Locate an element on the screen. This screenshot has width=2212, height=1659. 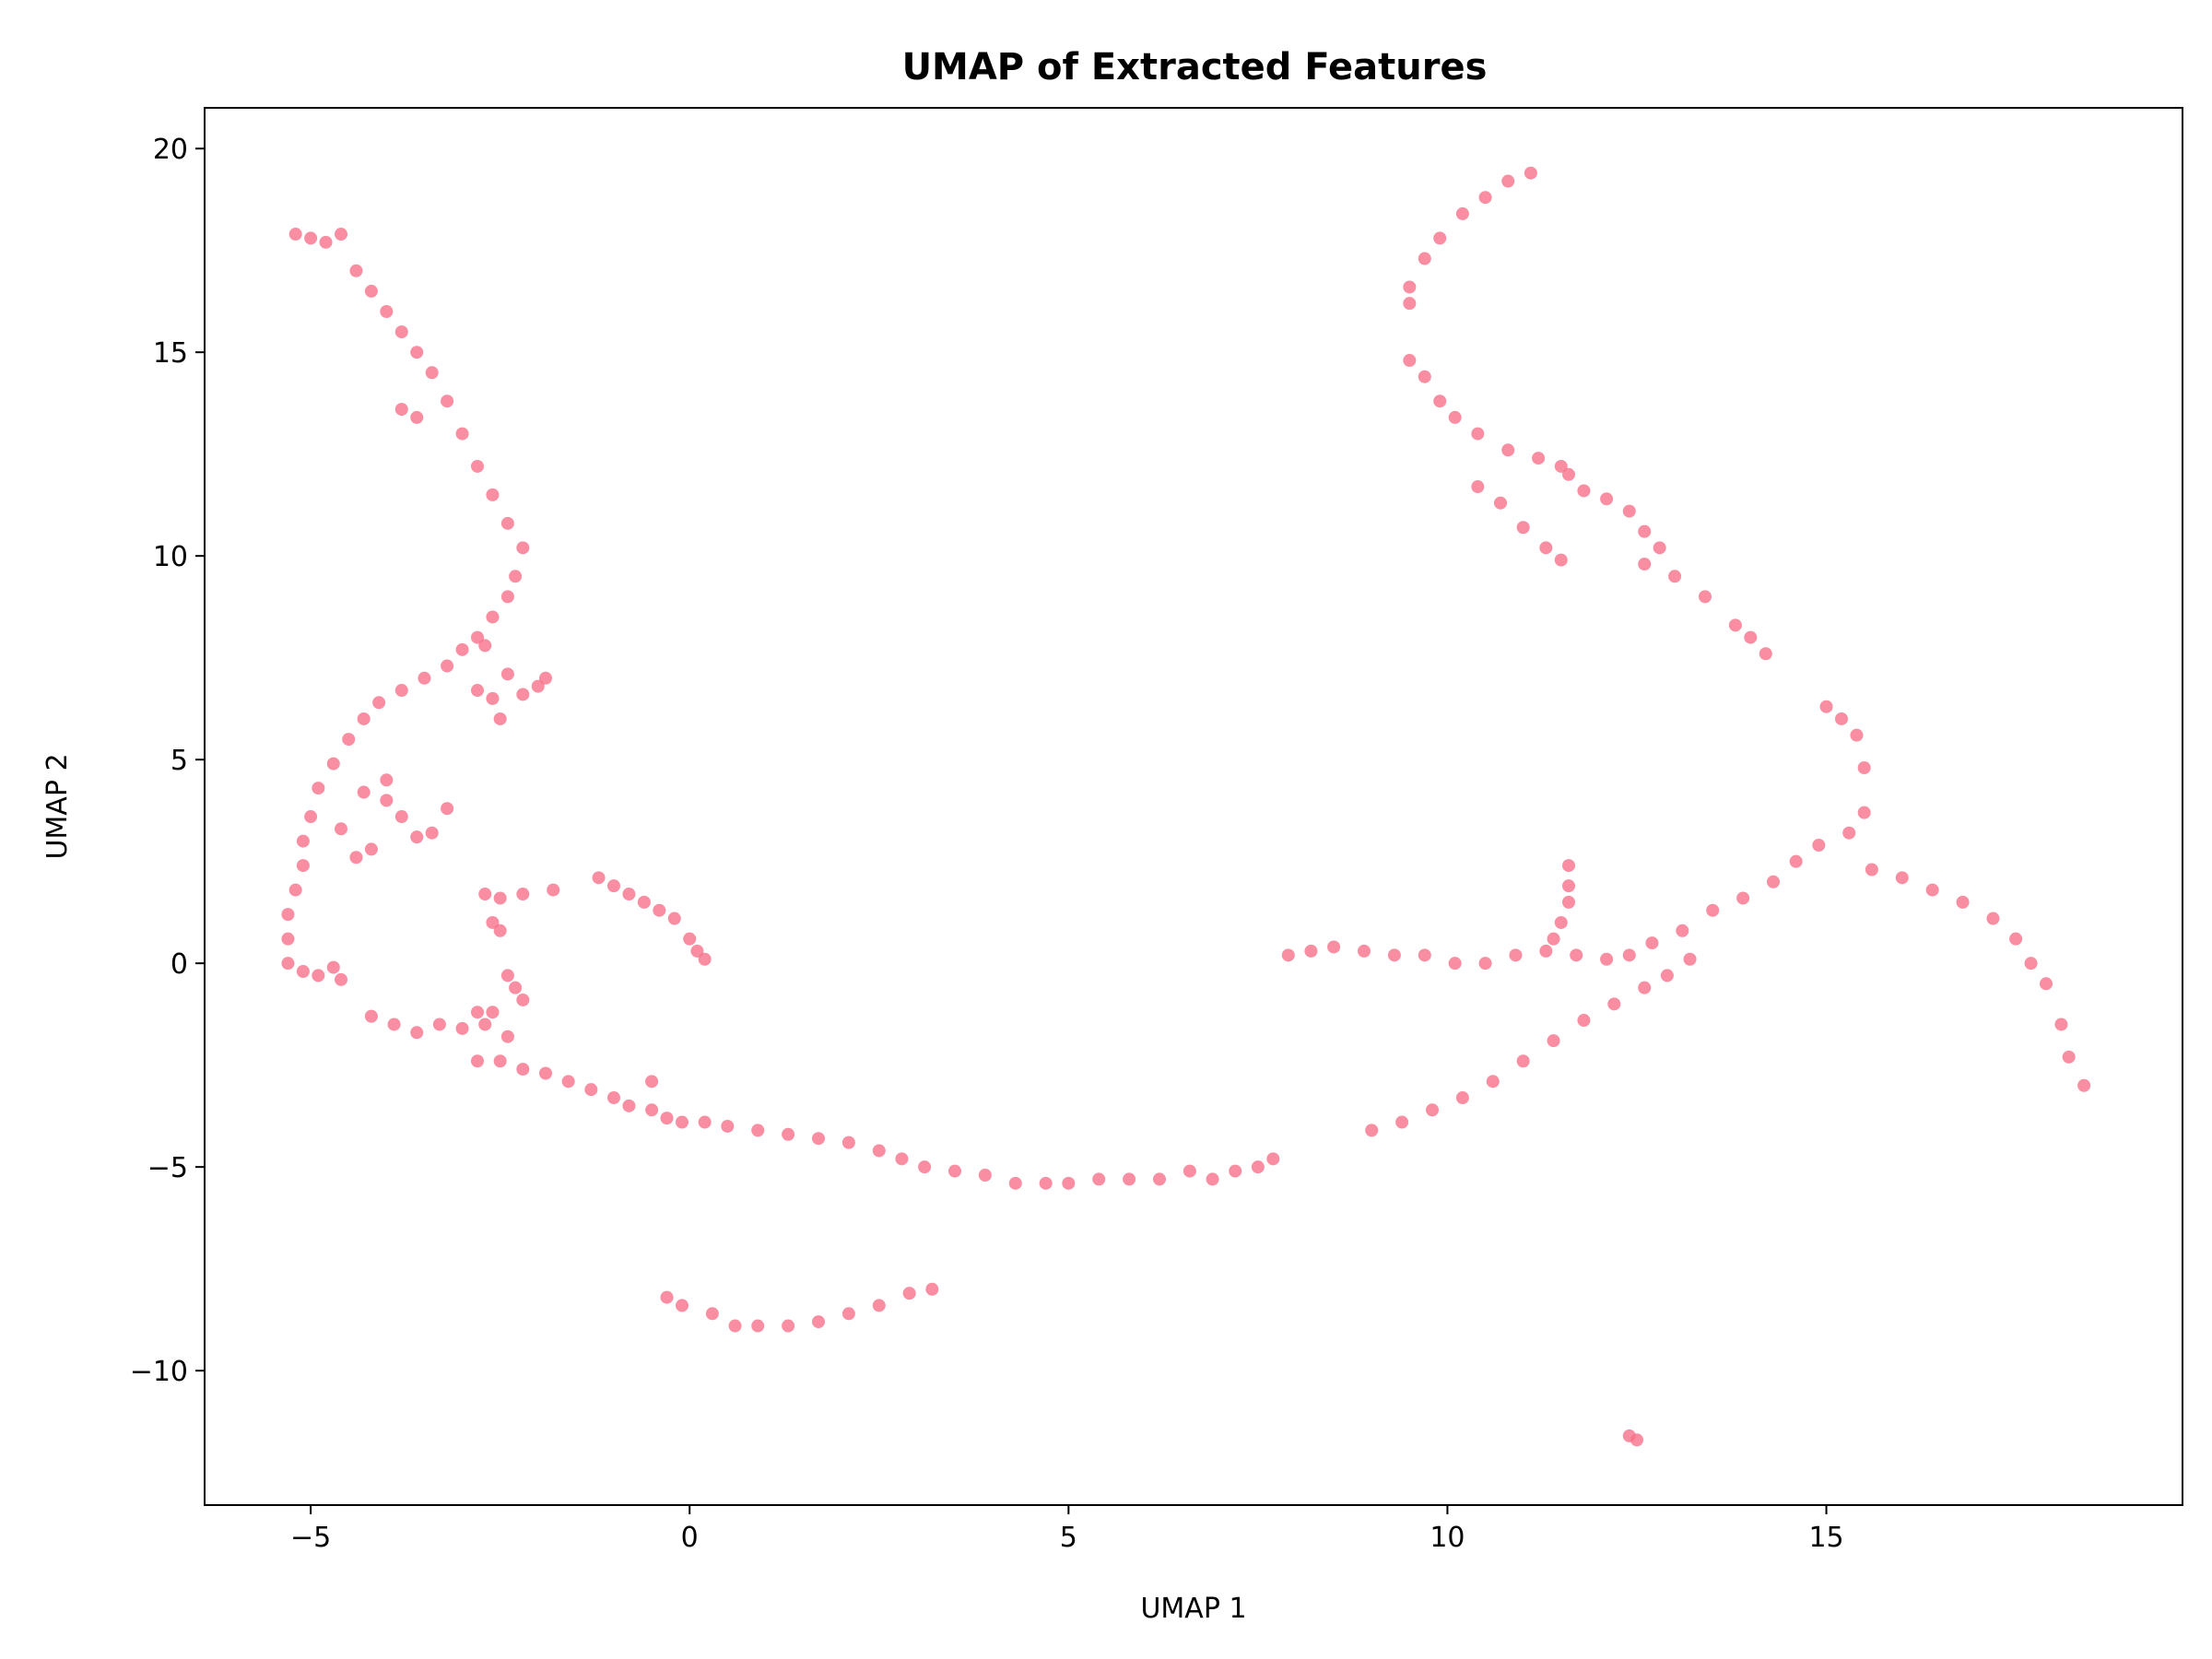
x-tick-label: 15 is located at coordinates (1825, 1538).